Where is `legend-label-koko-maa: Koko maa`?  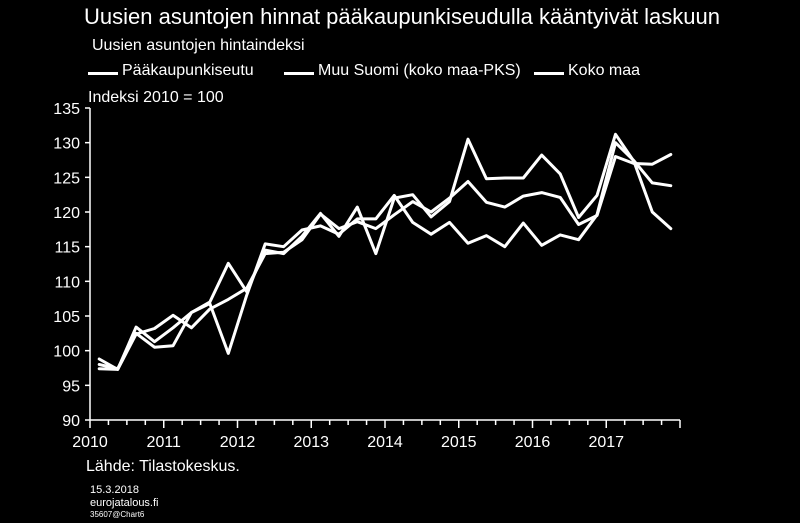
legend-label-koko-maa: Koko maa is located at coordinates (604, 70).